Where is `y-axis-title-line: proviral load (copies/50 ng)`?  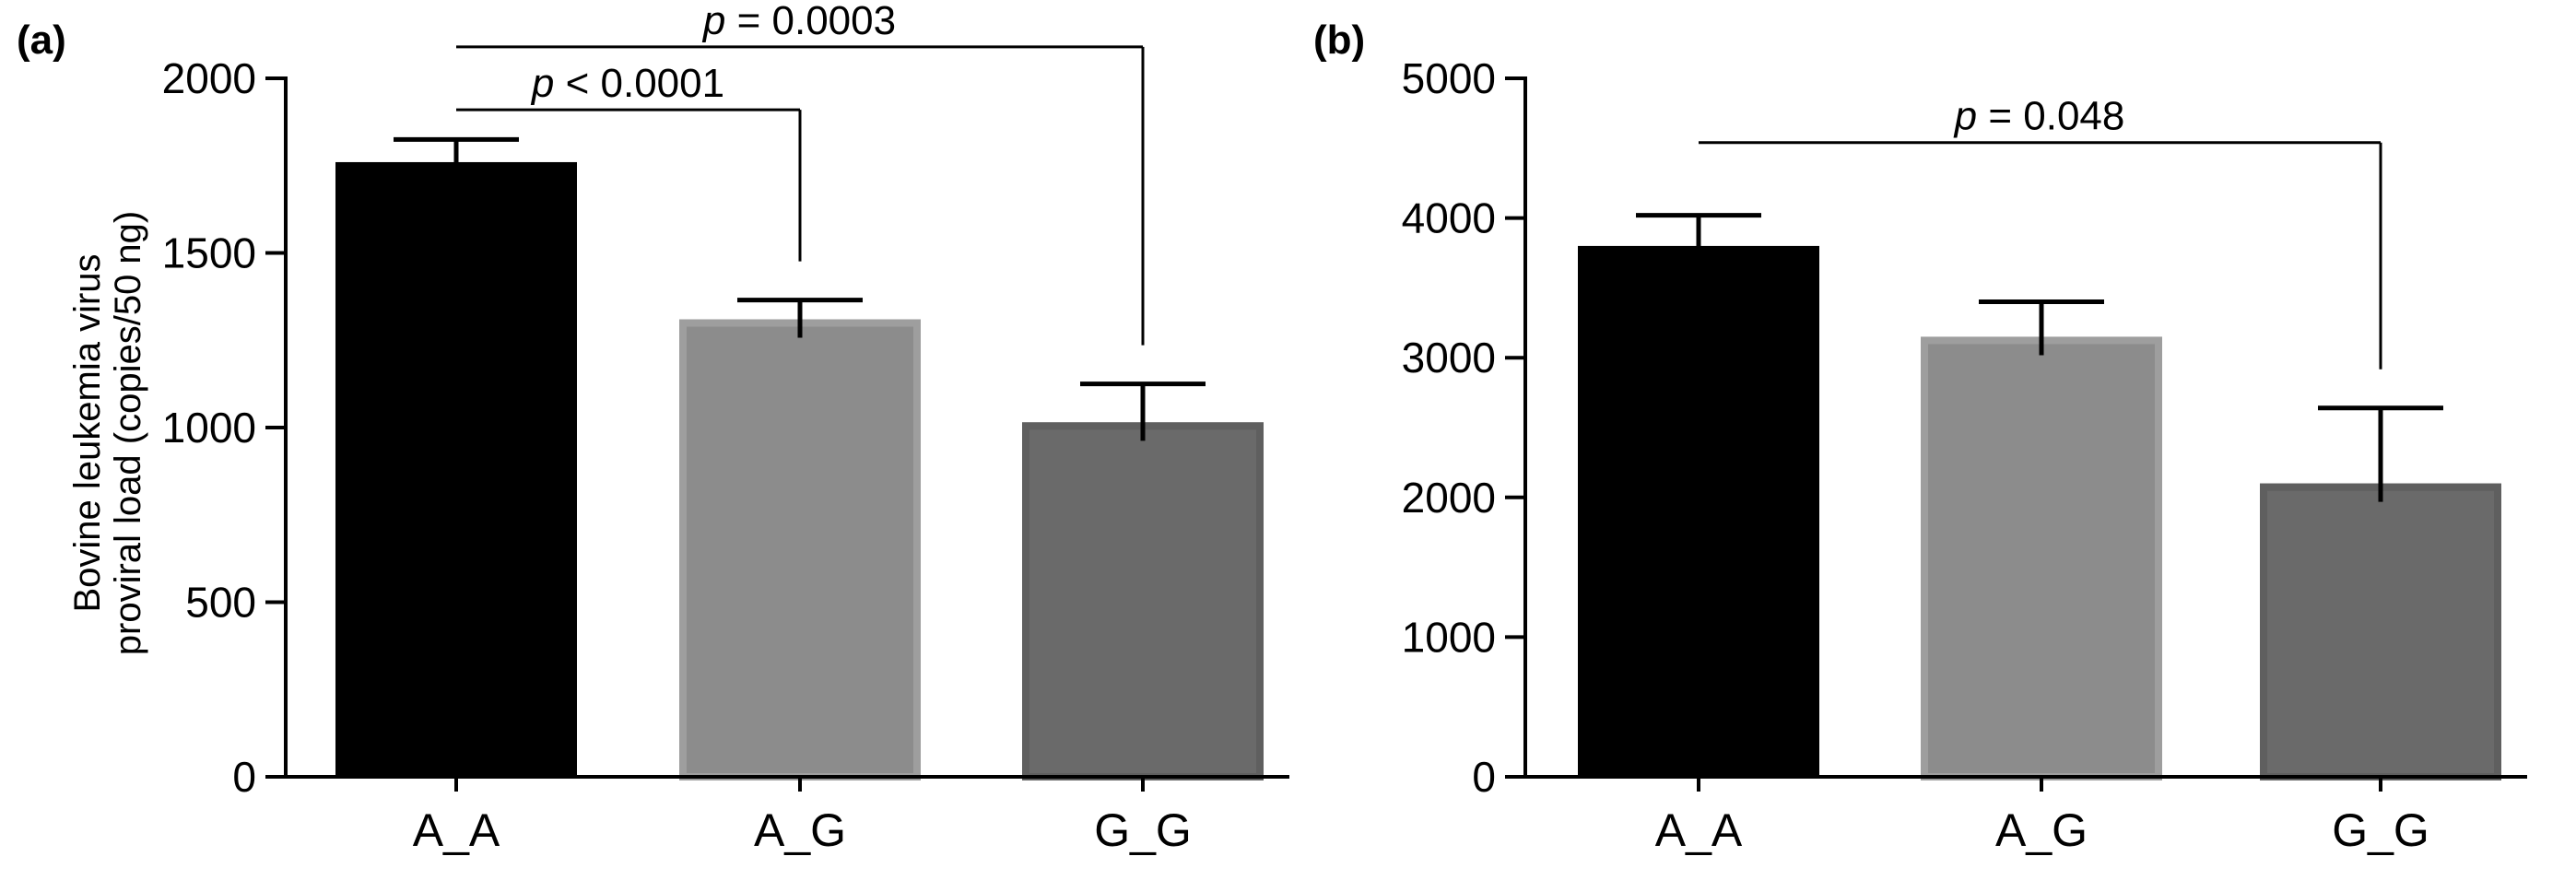 y-axis-title-line: proviral load (copies/50 ng) is located at coordinates (128, 433).